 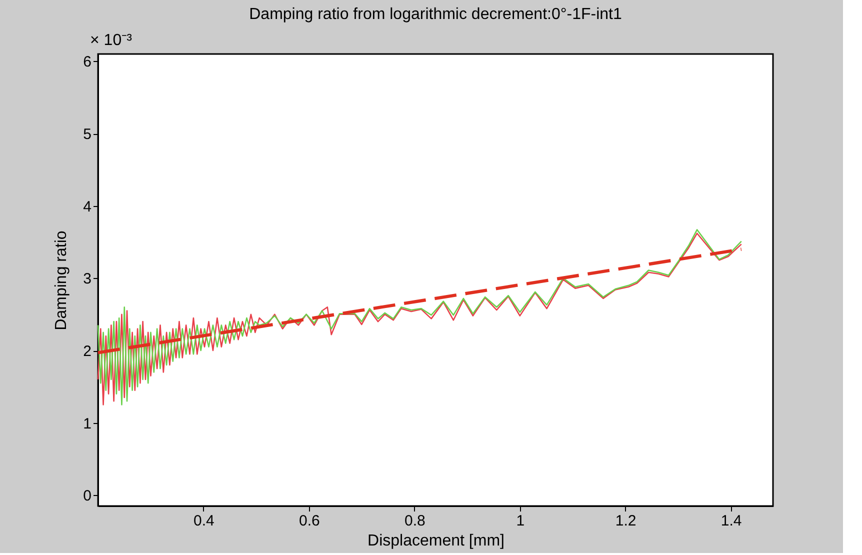 What do you see at coordinates (625, 521) in the screenshot?
I see `x-tick-label: 1.2` at bounding box center [625, 521].